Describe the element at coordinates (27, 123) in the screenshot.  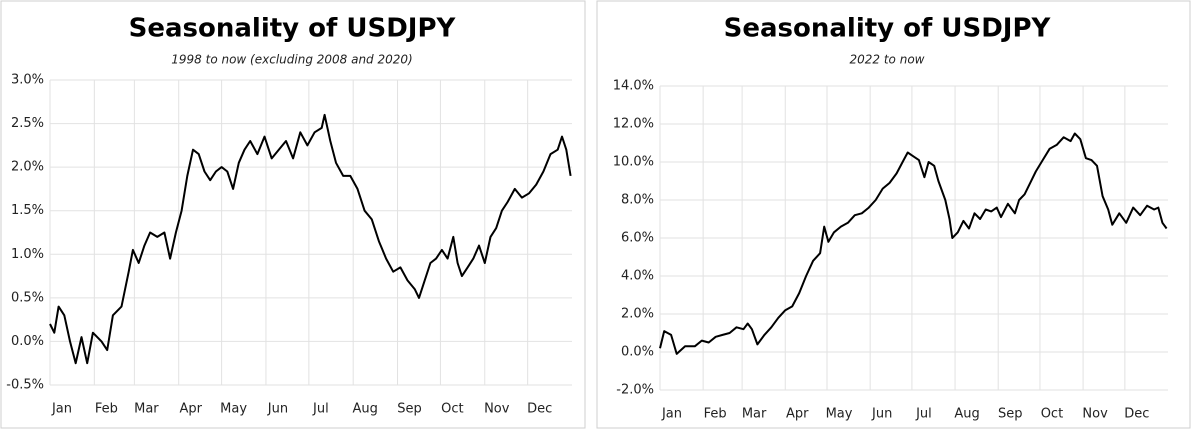
I see `y-tick-label: 2.5%` at that location.